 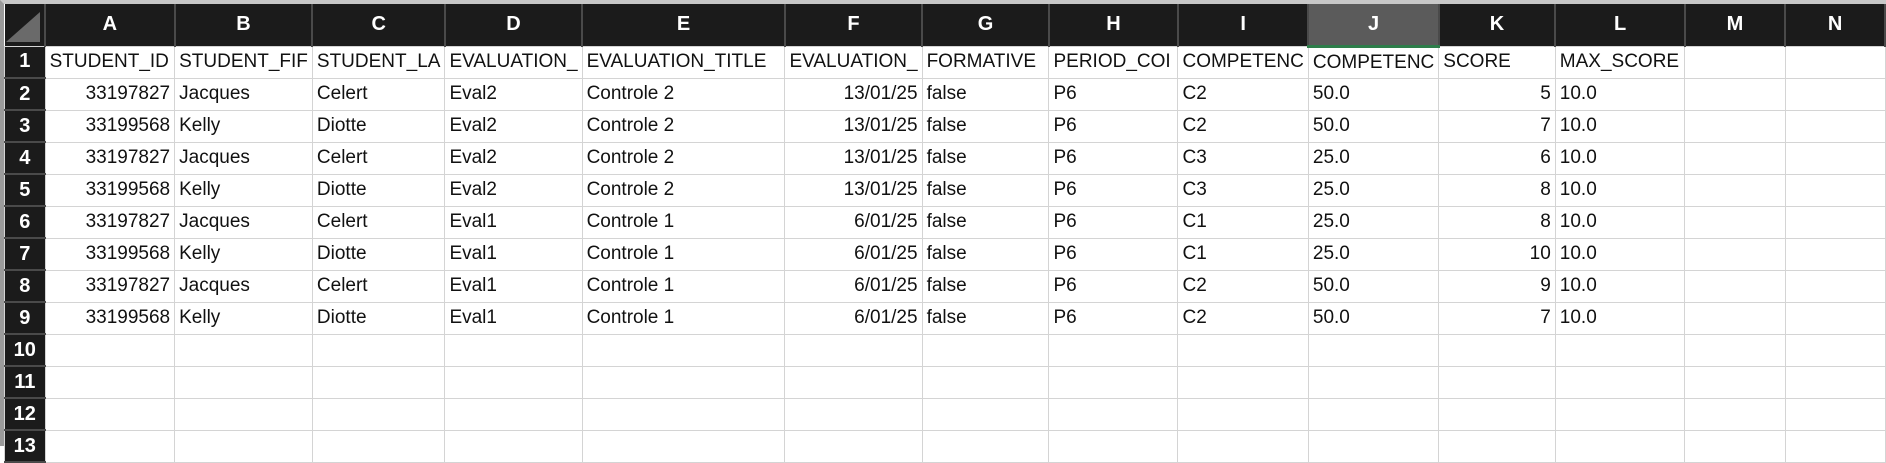 What do you see at coordinates (1735, 286) in the screenshot?
I see `cell-m8` at bounding box center [1735, 286].